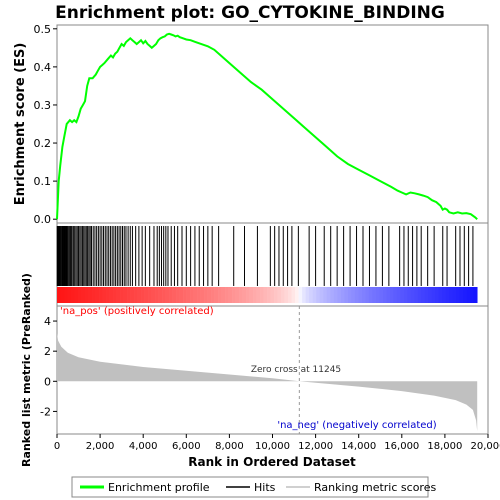 The width and height of the screenshot is (500, 500). I want to click on ranking-color-band, so click(267, 295).